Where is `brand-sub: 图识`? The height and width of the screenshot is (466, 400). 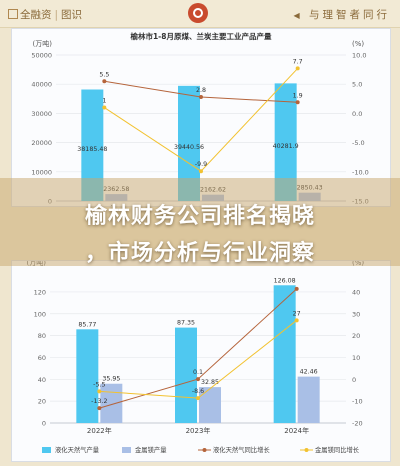 brand-sub: 图识 is located at coordinates (72, 15).